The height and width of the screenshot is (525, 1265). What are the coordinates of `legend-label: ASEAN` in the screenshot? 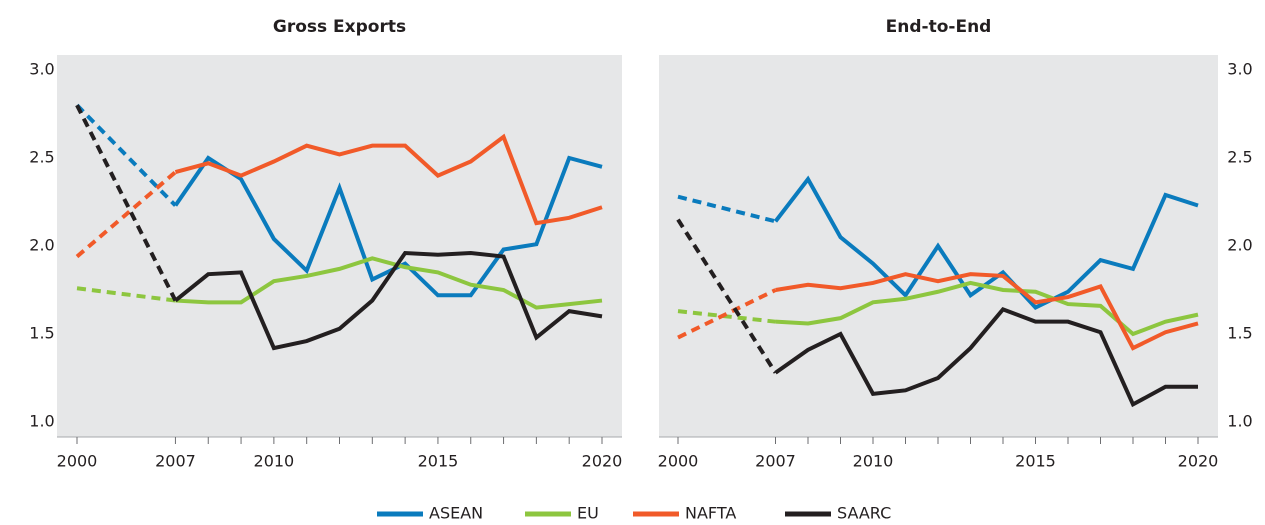 It's located at (456, 513).